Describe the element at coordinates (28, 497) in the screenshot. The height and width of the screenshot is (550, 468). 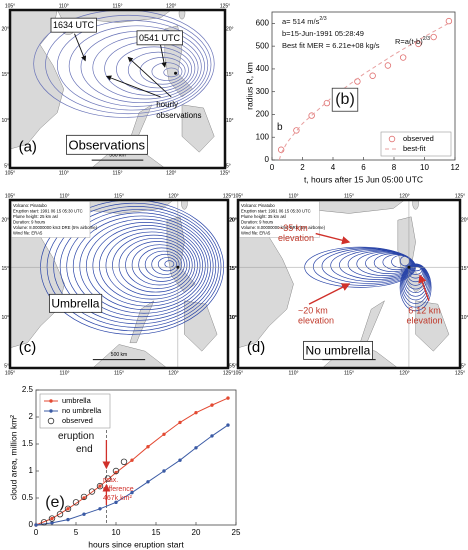
I see `y-tick-label: 0.5` at that location.